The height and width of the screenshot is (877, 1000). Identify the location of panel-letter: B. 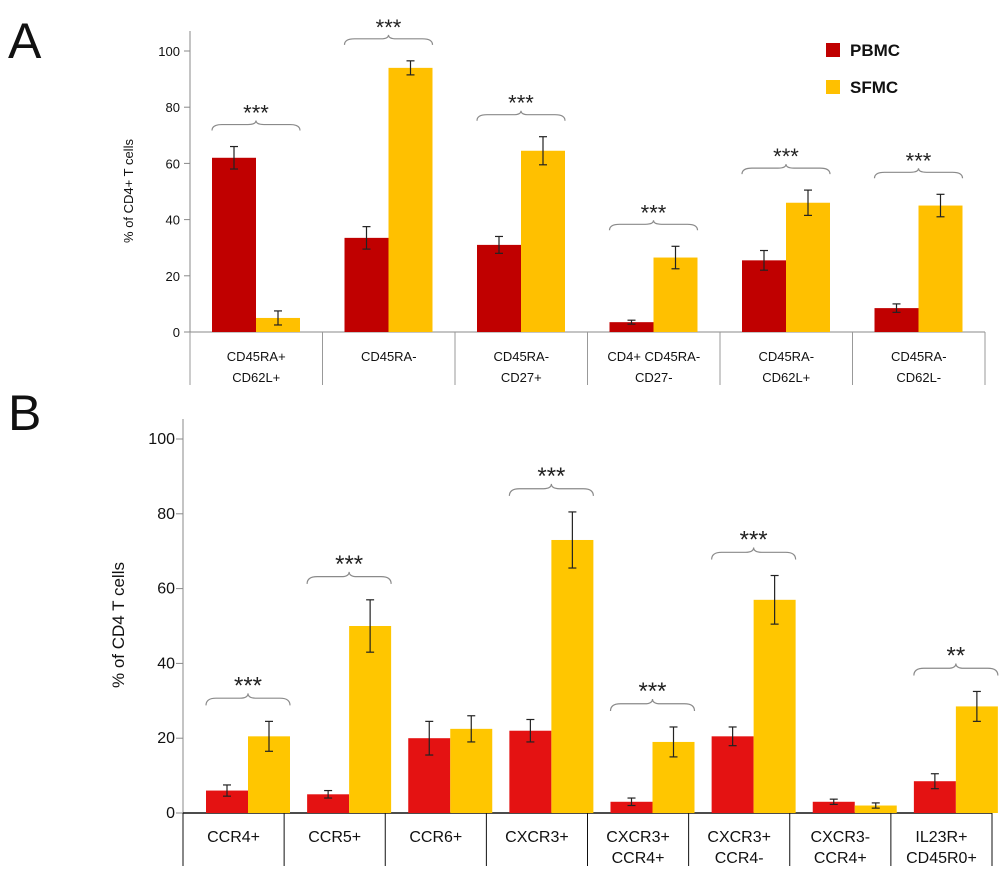
(24, 413).